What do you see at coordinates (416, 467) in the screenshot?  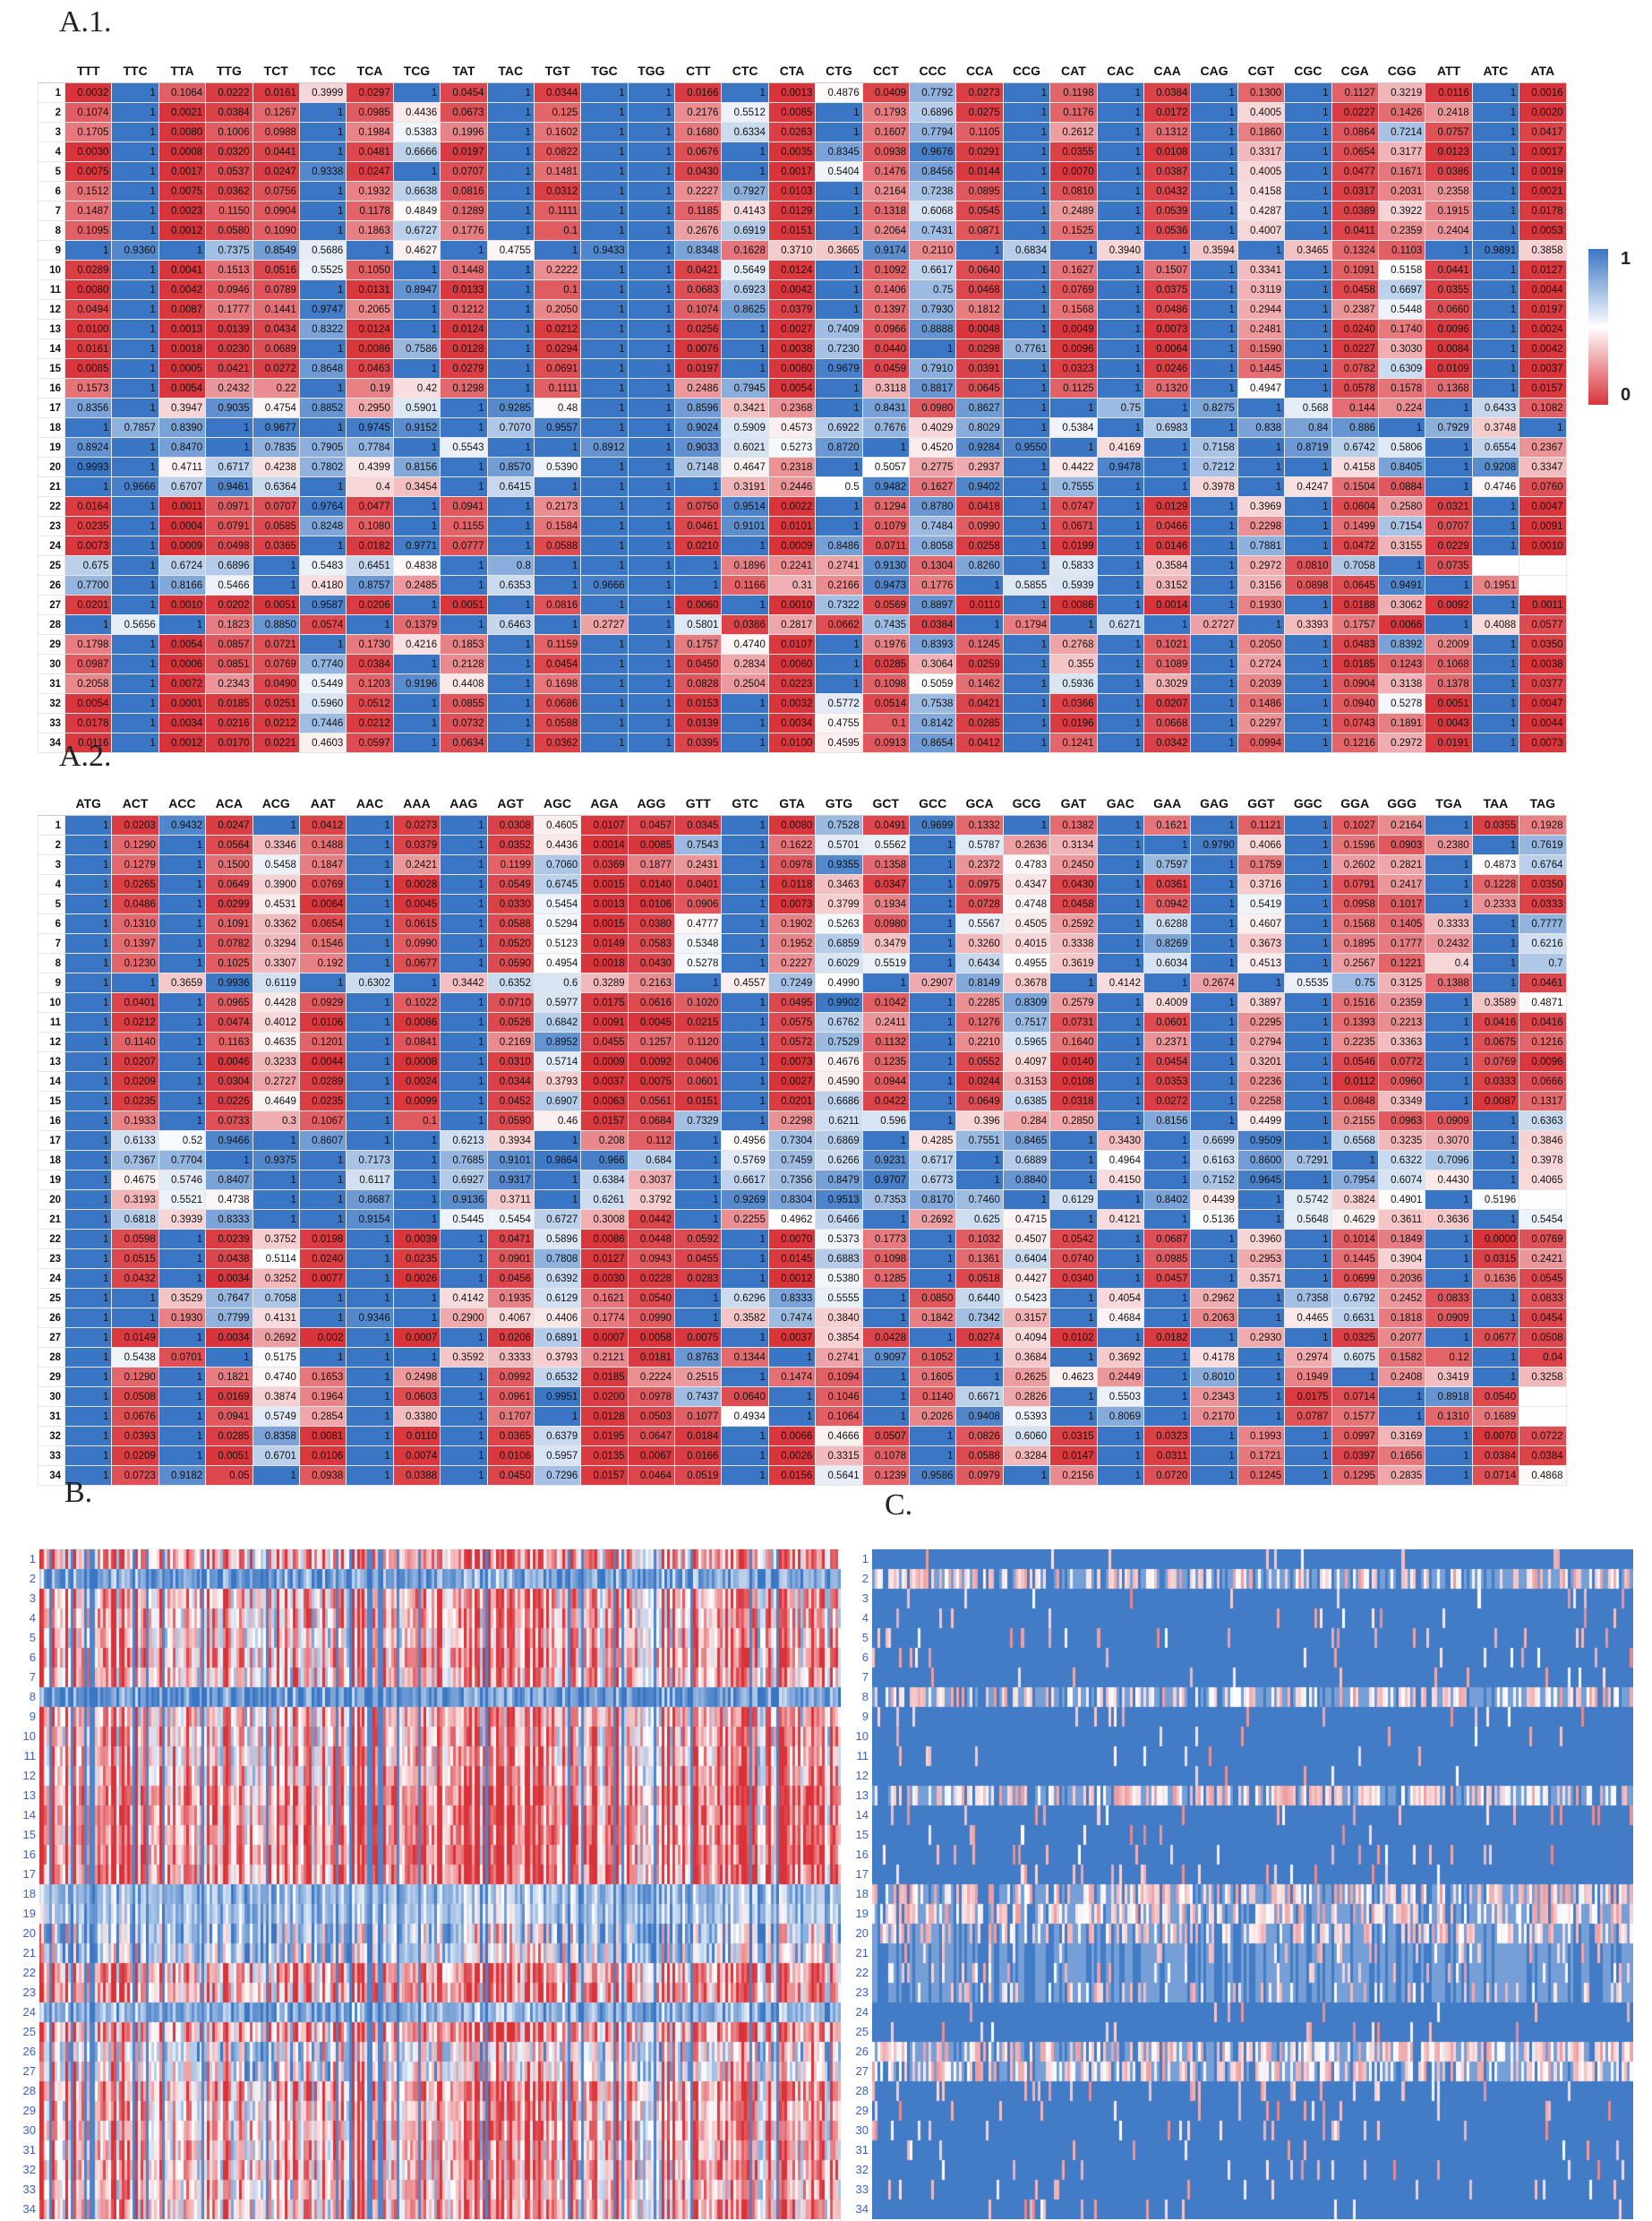 I see `heatmap-a1-cell: 0.8156` at bounding box center [416, 467].